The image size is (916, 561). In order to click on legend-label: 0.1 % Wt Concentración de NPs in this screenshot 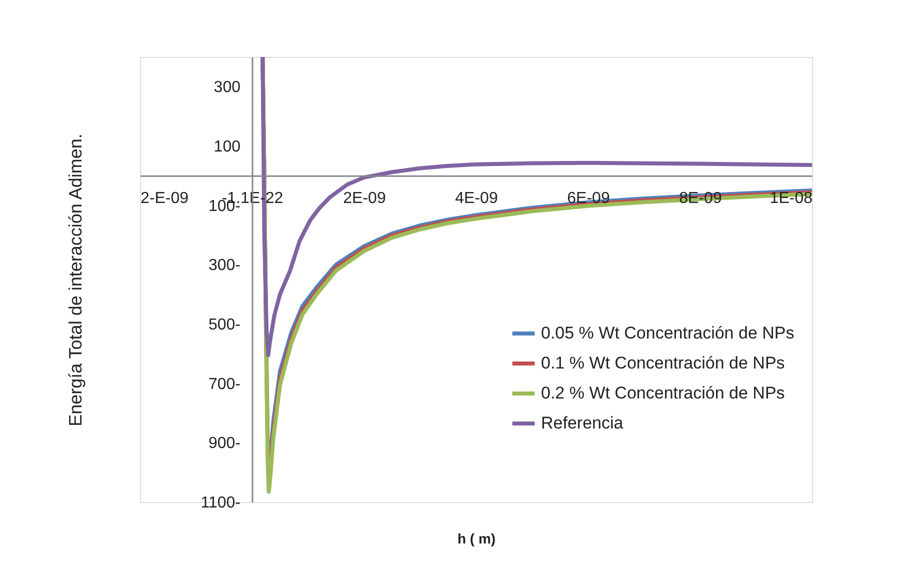, I will do `click(663, 363)`.